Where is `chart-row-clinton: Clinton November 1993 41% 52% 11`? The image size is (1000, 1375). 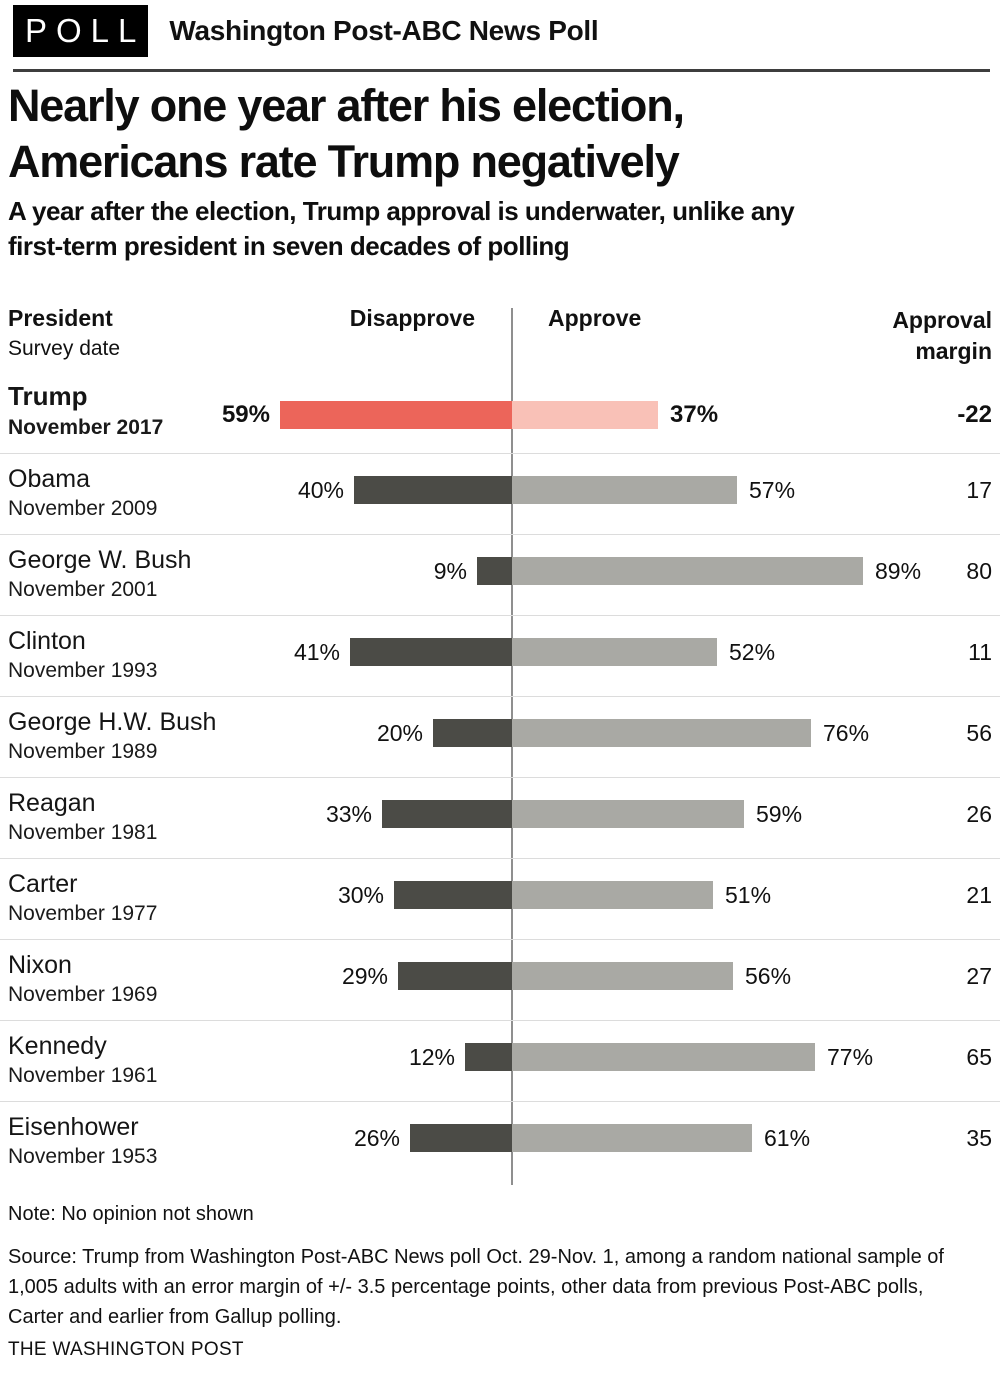 chart-row-clinton: Clinton November 1993 41% 52% 11 is located at coordinates (500, 656).